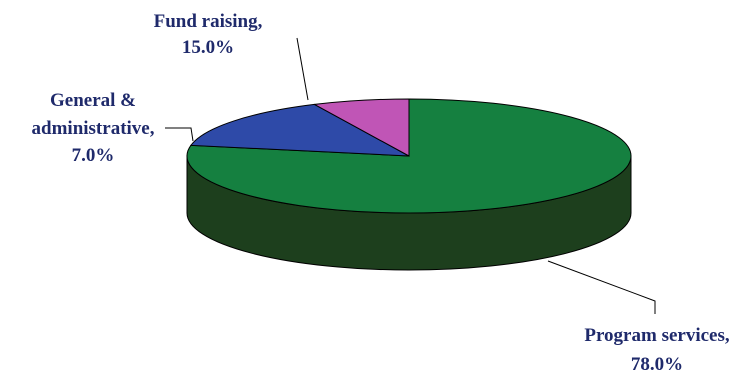 This screenshot has height=377, width=752. I want to click on leader-general-admin, so click(179, 134).